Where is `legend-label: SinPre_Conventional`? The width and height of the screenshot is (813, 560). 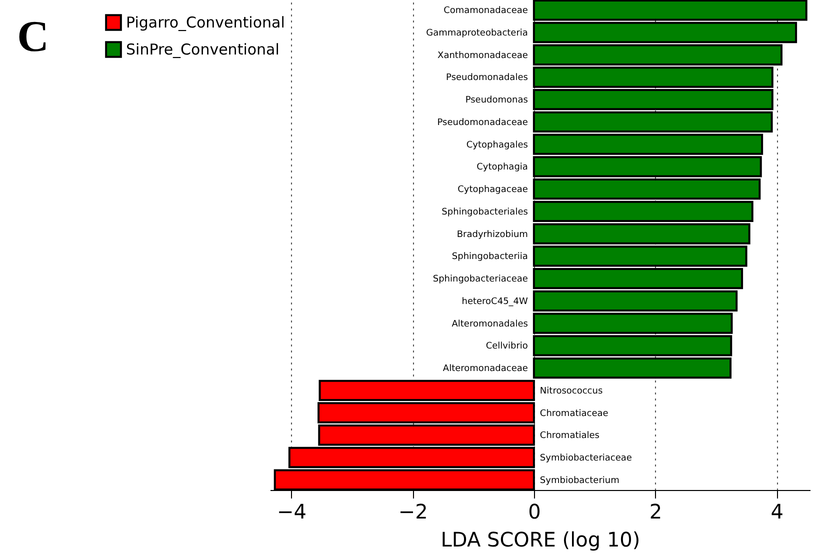
legend-label: SinPre_Conventional is located at coordinates (203, 49).